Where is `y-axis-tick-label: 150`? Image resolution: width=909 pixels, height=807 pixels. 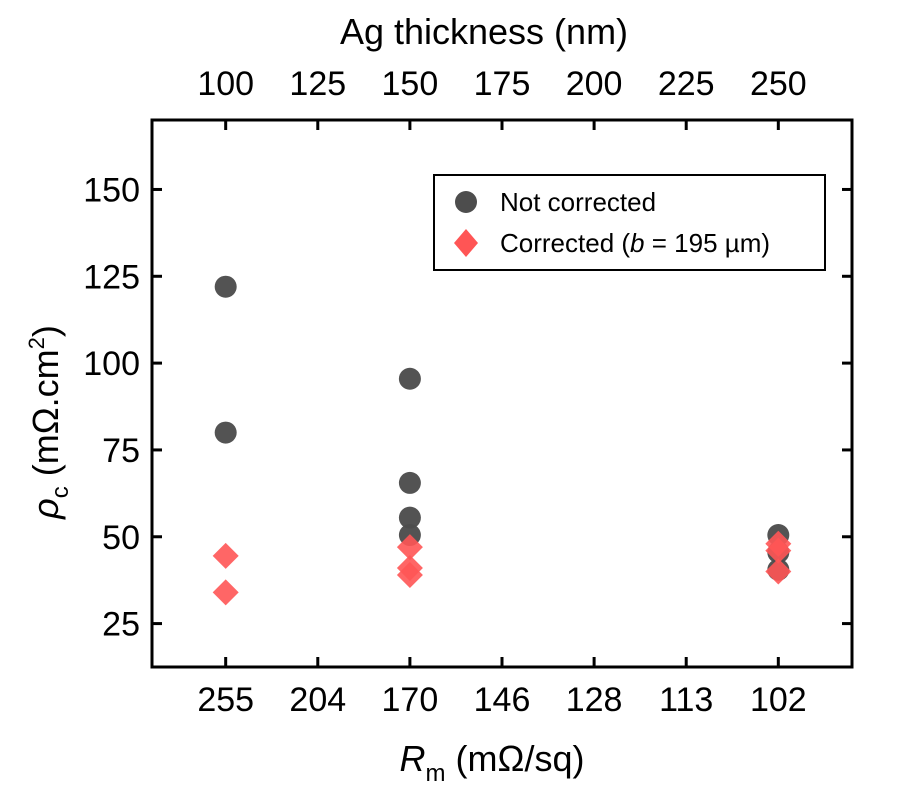 y-axis-tick-label: 150 is located at coordinates (111, 190).